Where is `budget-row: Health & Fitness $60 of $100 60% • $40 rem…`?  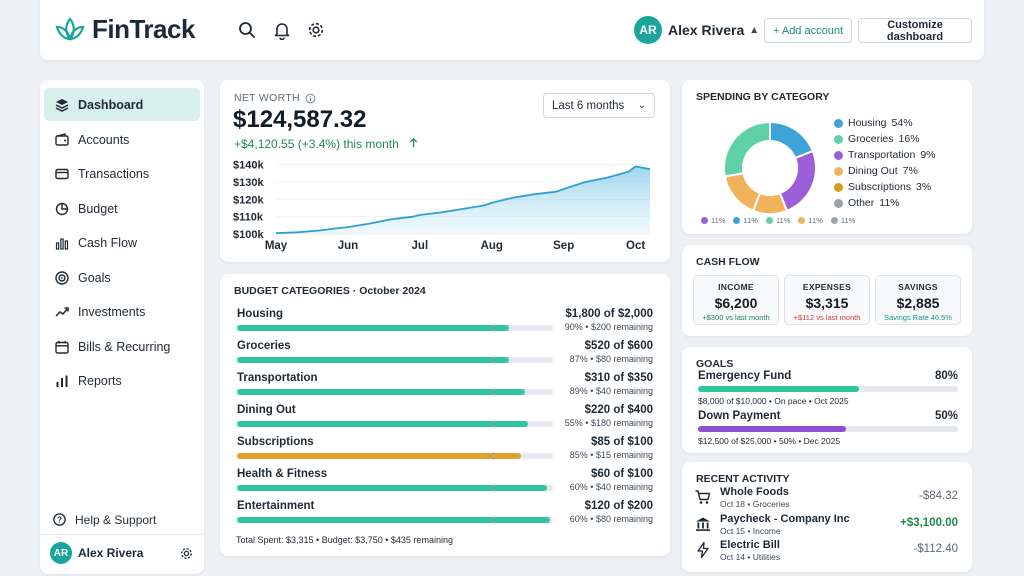
budget-row: Health & Fitness $60 of $100 60% • $40 rem… is located at coordinates (445, 482).